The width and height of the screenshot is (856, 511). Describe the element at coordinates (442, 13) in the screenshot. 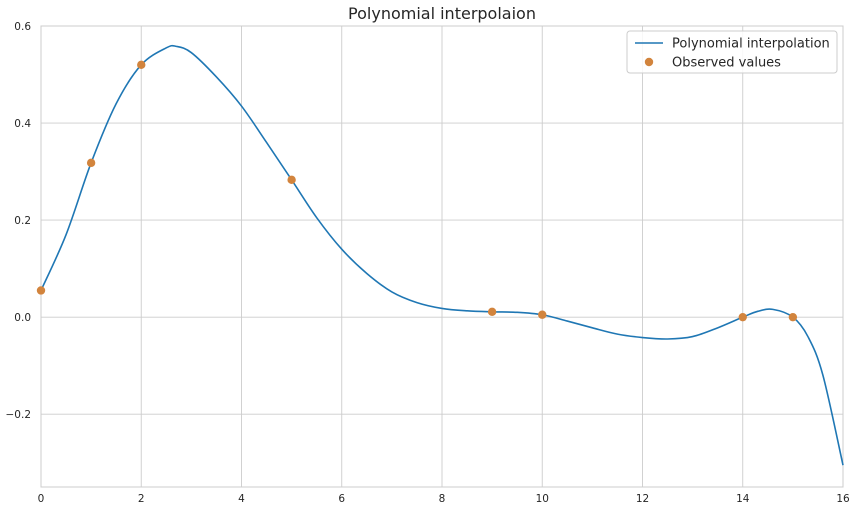

I see `chart-title: Polynomial interpolaion` at that location.